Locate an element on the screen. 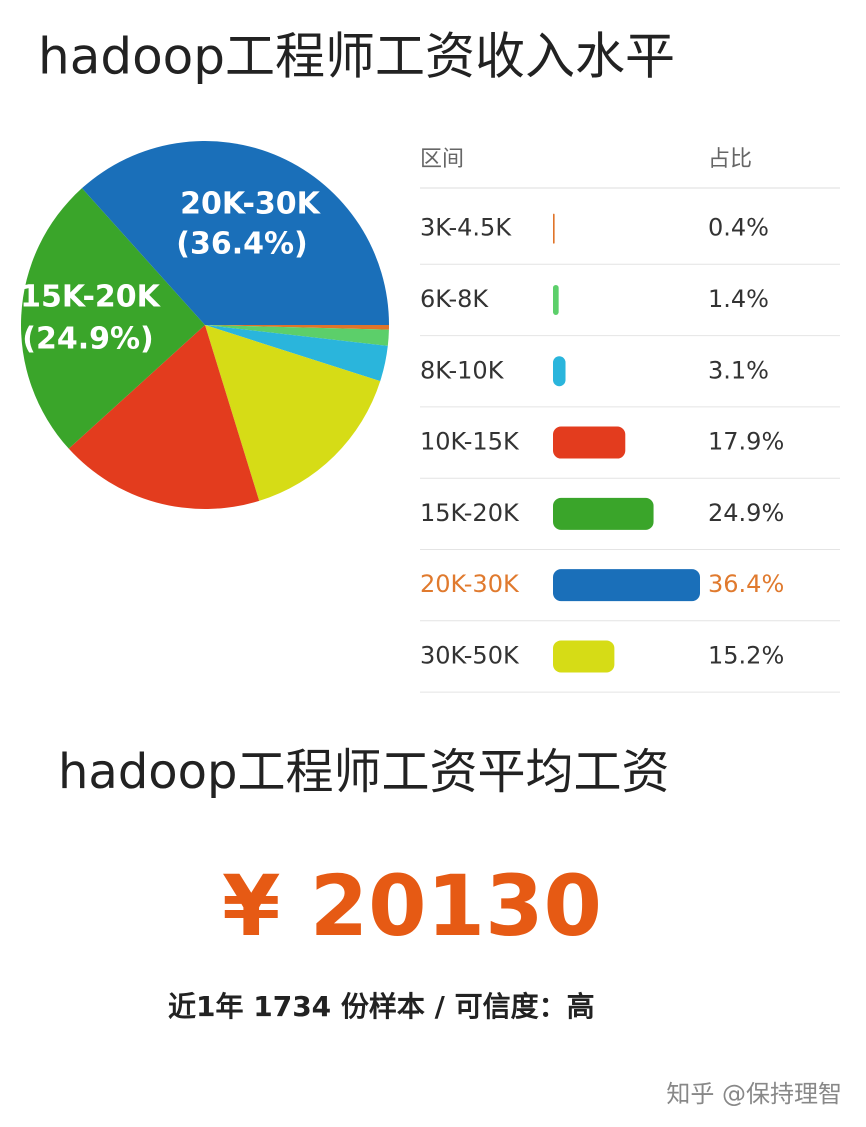 The height and width of the screenshot is (1127, 866). row-value-label: 17.9% is located at coordinates (746, 442).